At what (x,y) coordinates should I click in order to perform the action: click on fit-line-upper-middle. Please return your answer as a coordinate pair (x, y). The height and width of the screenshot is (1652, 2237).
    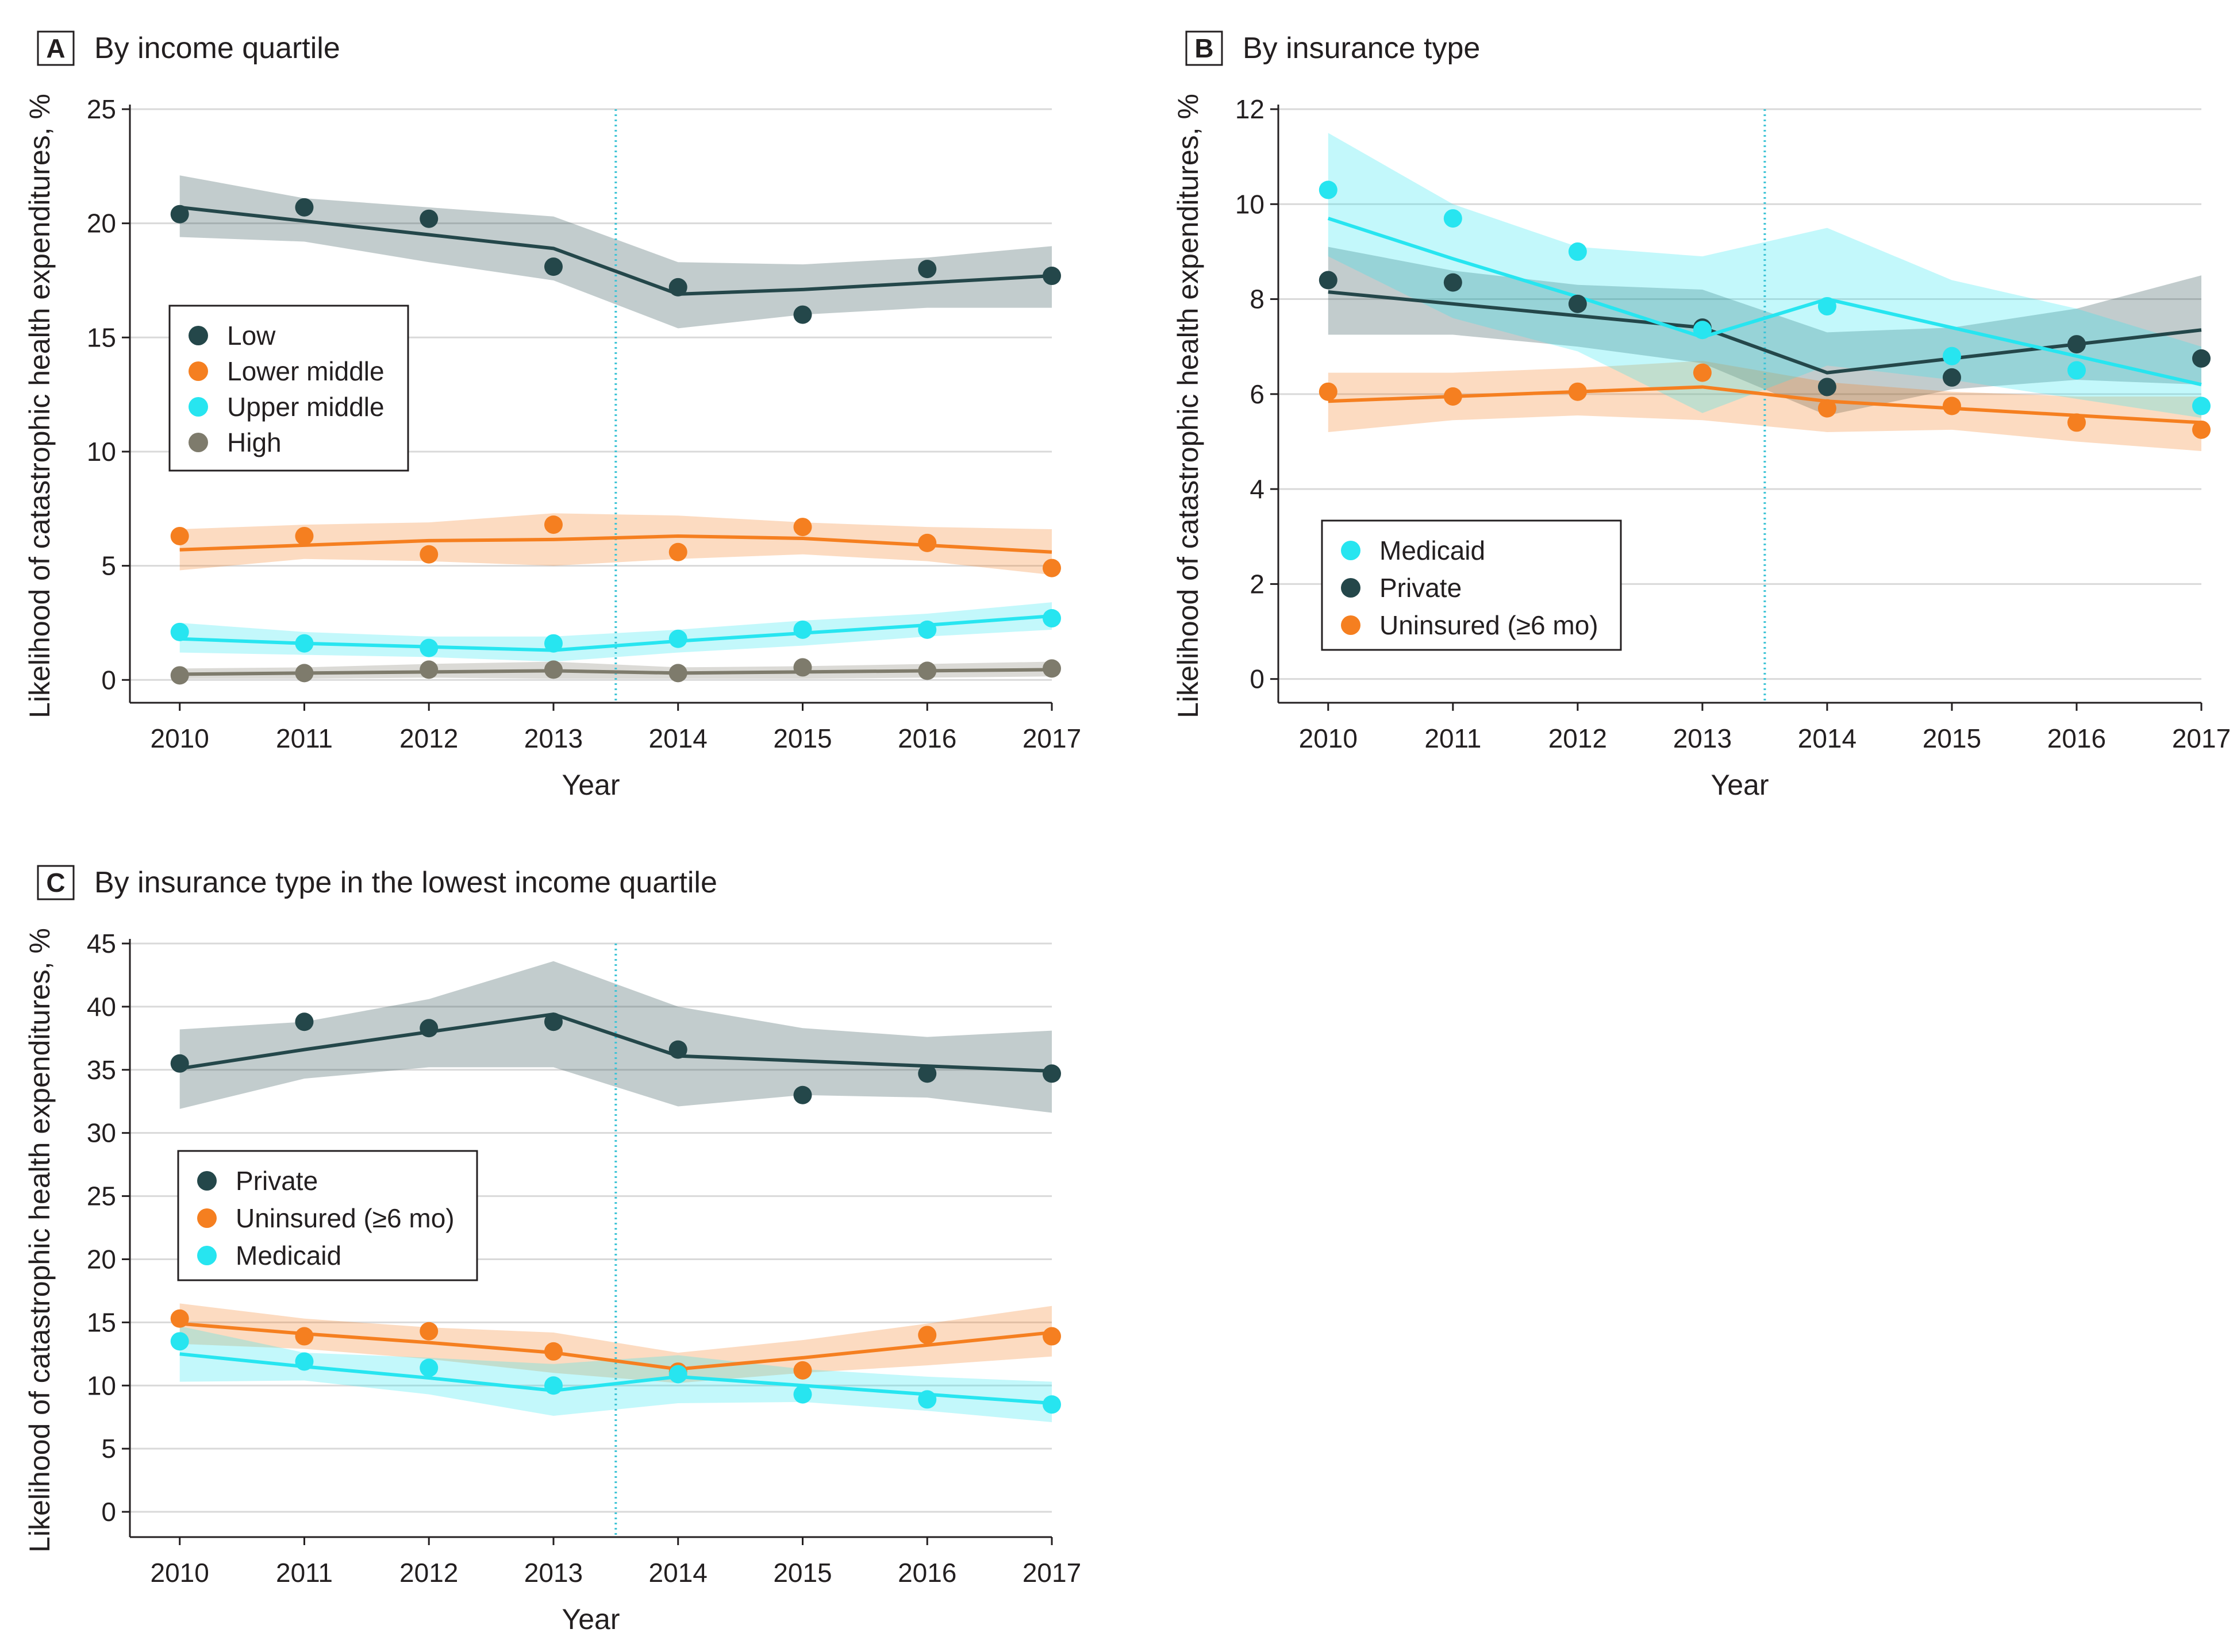
    Looking at the image, I should click on (616, 633).